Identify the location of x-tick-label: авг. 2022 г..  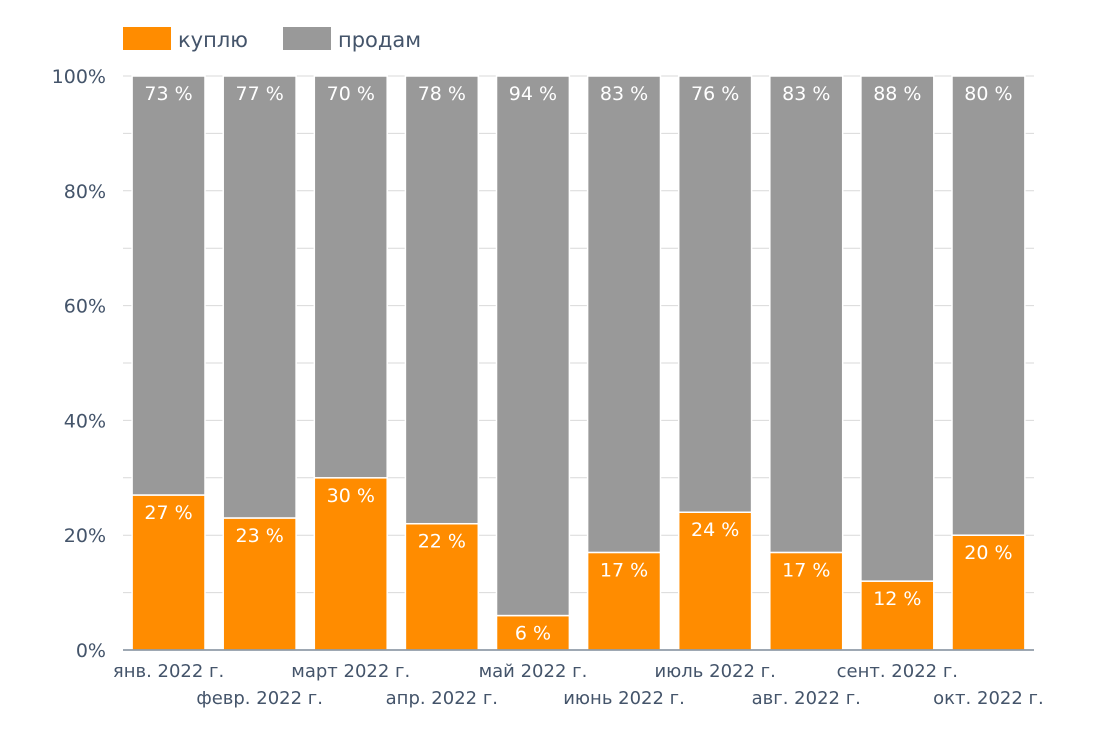
(806, 698).